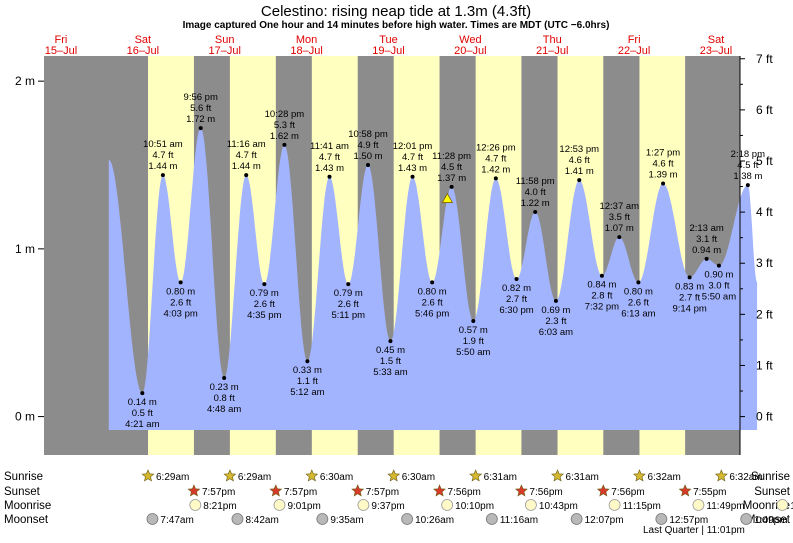  Describe the element at coordinates (558, 506) in the screenshot. I see `moonrise-time: 10:43pm` at that location.